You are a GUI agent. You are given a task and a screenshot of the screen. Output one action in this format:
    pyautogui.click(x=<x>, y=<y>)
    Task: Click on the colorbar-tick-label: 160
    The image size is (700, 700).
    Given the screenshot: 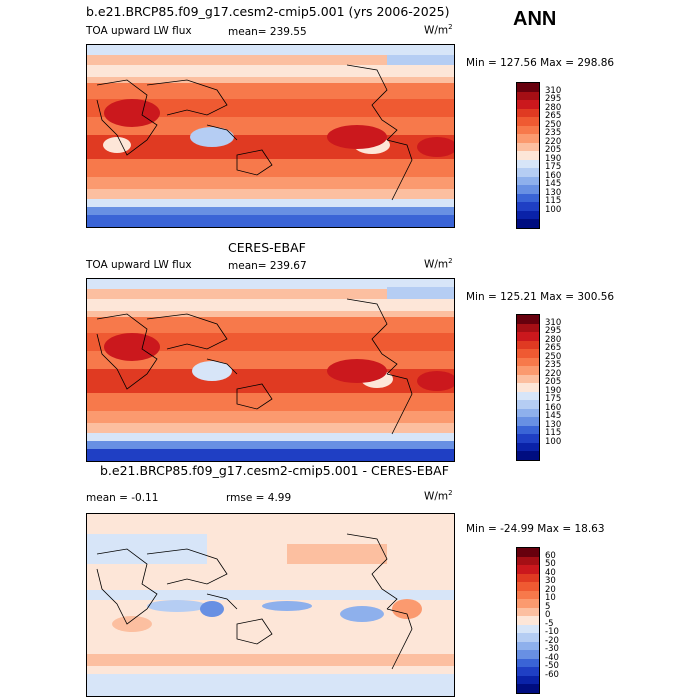 What is the action you would take?
    pyautogui.click(x=553, y=407)
    